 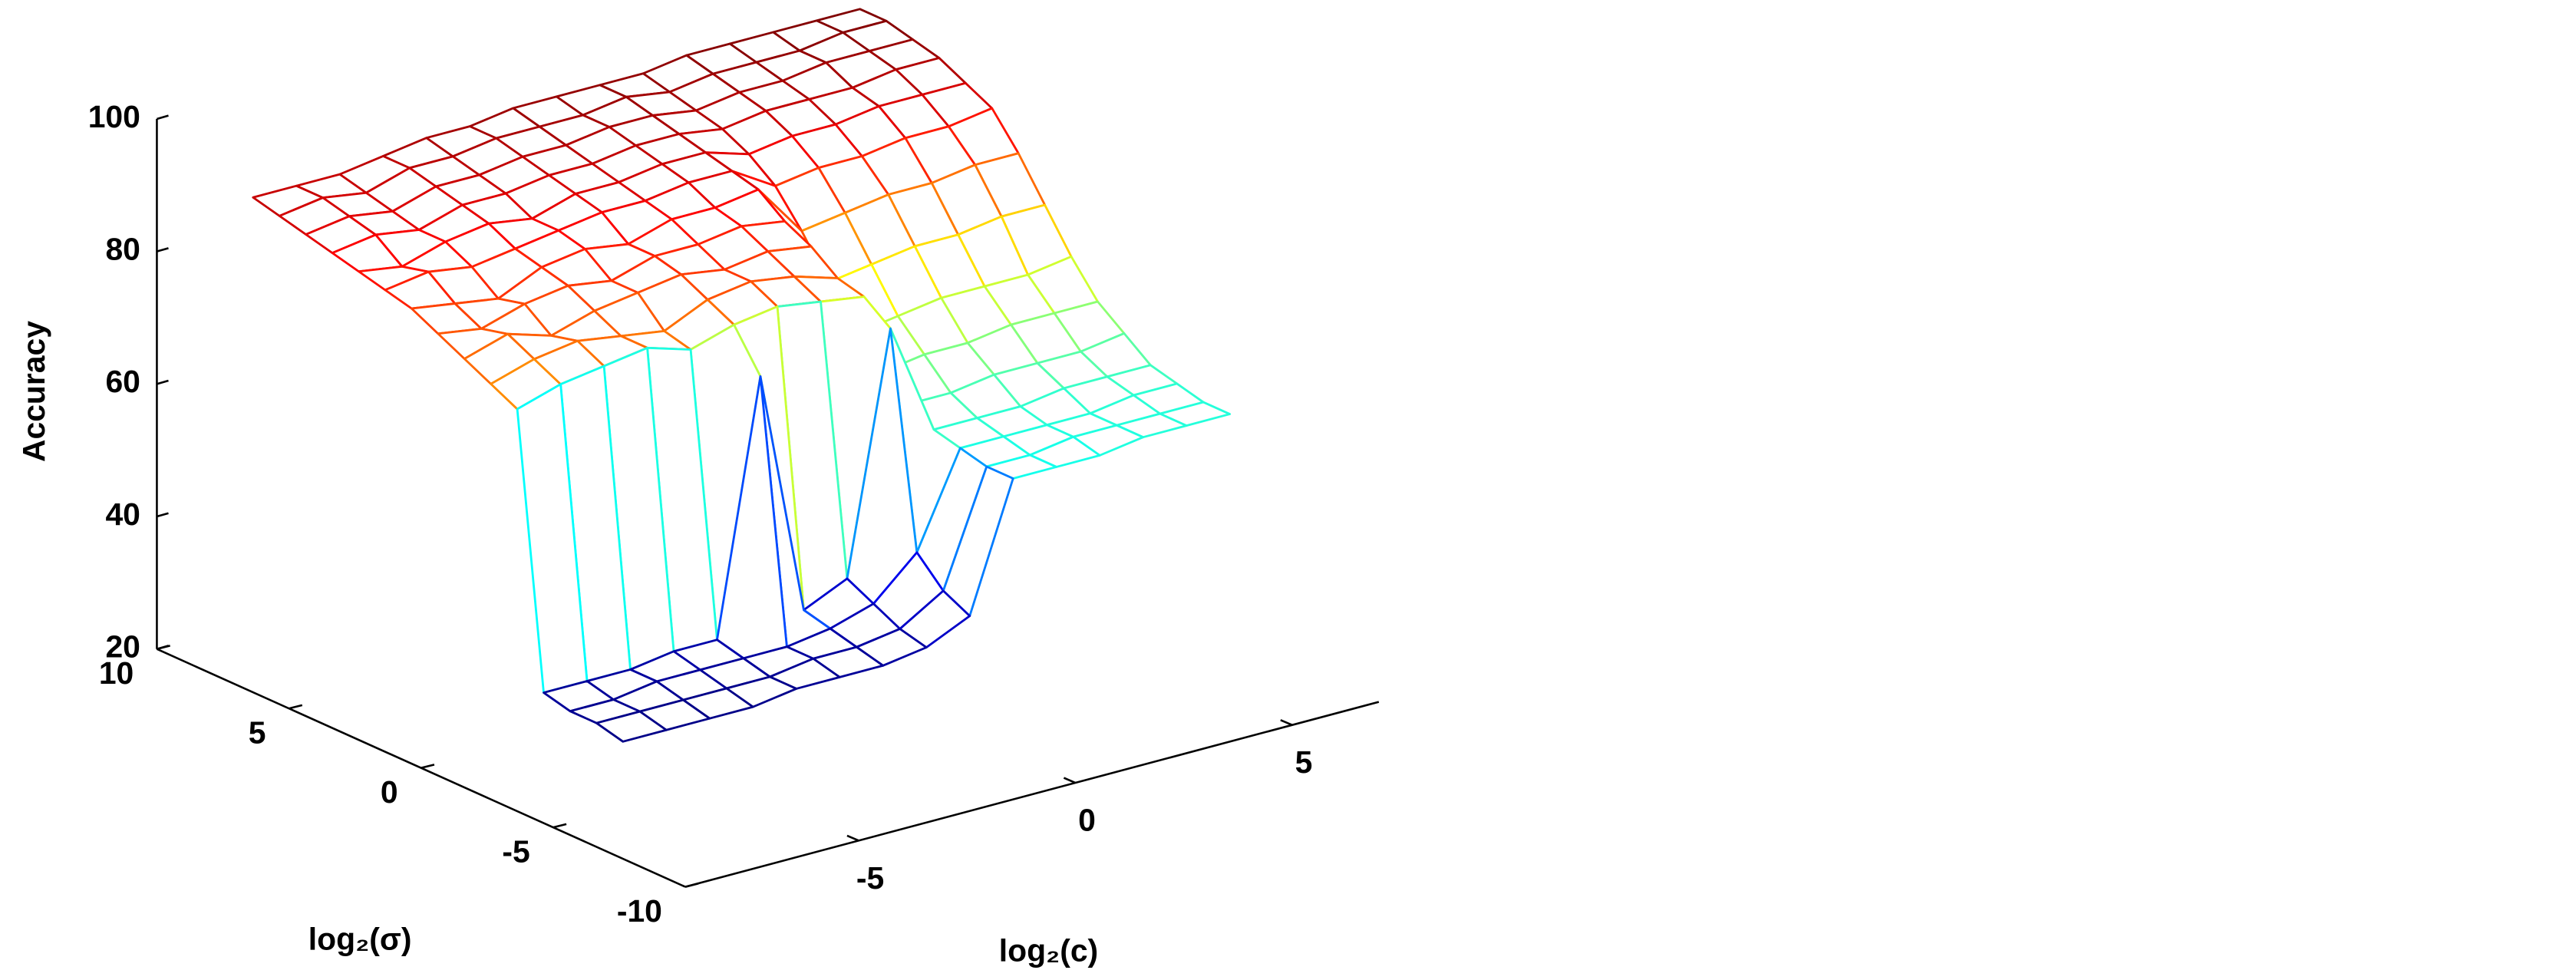 What do you see at coordinates (870, 878) in the screenshot?
I see `x-tick-label: -5` at bounding box center [870, 878].